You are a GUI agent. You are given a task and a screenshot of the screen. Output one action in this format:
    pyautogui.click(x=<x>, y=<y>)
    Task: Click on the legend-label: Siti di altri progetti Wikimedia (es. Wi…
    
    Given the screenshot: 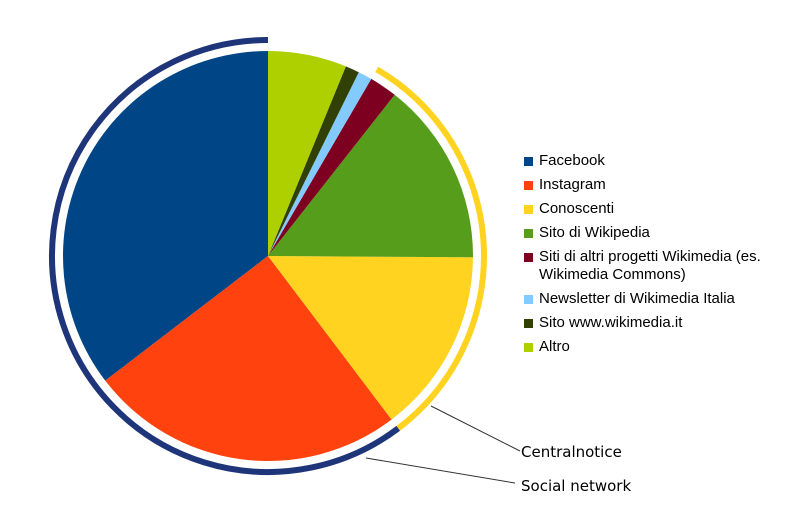 What is the action you would take?
    pyautogui.click(x=650, y=265)
    